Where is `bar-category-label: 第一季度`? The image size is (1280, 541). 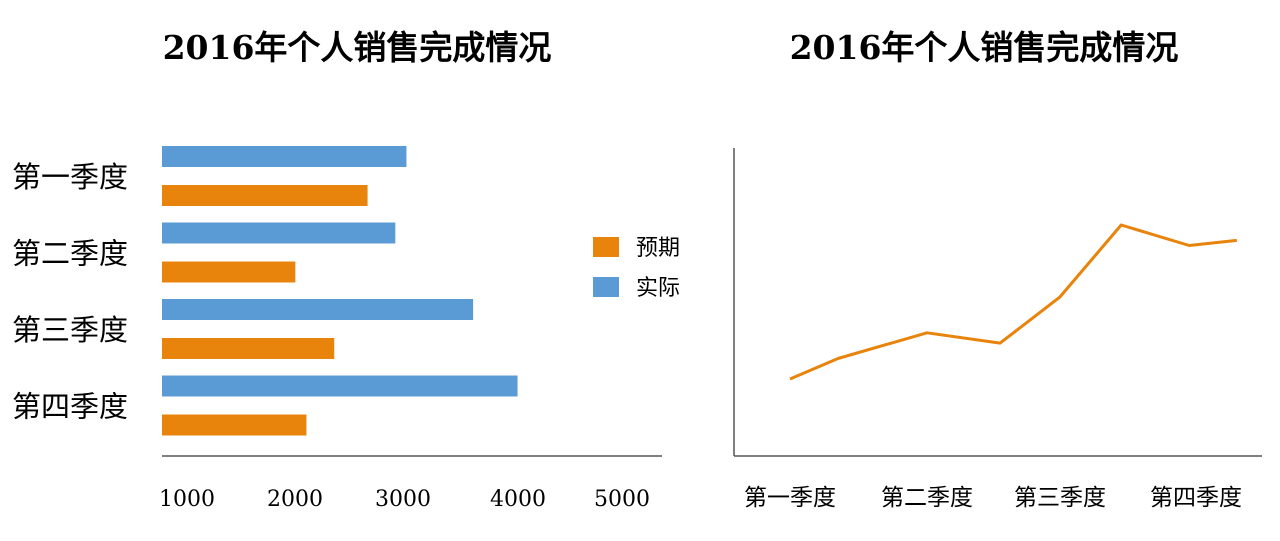 bar-category-label: 第一季度 is located at coordinates (70, 177).